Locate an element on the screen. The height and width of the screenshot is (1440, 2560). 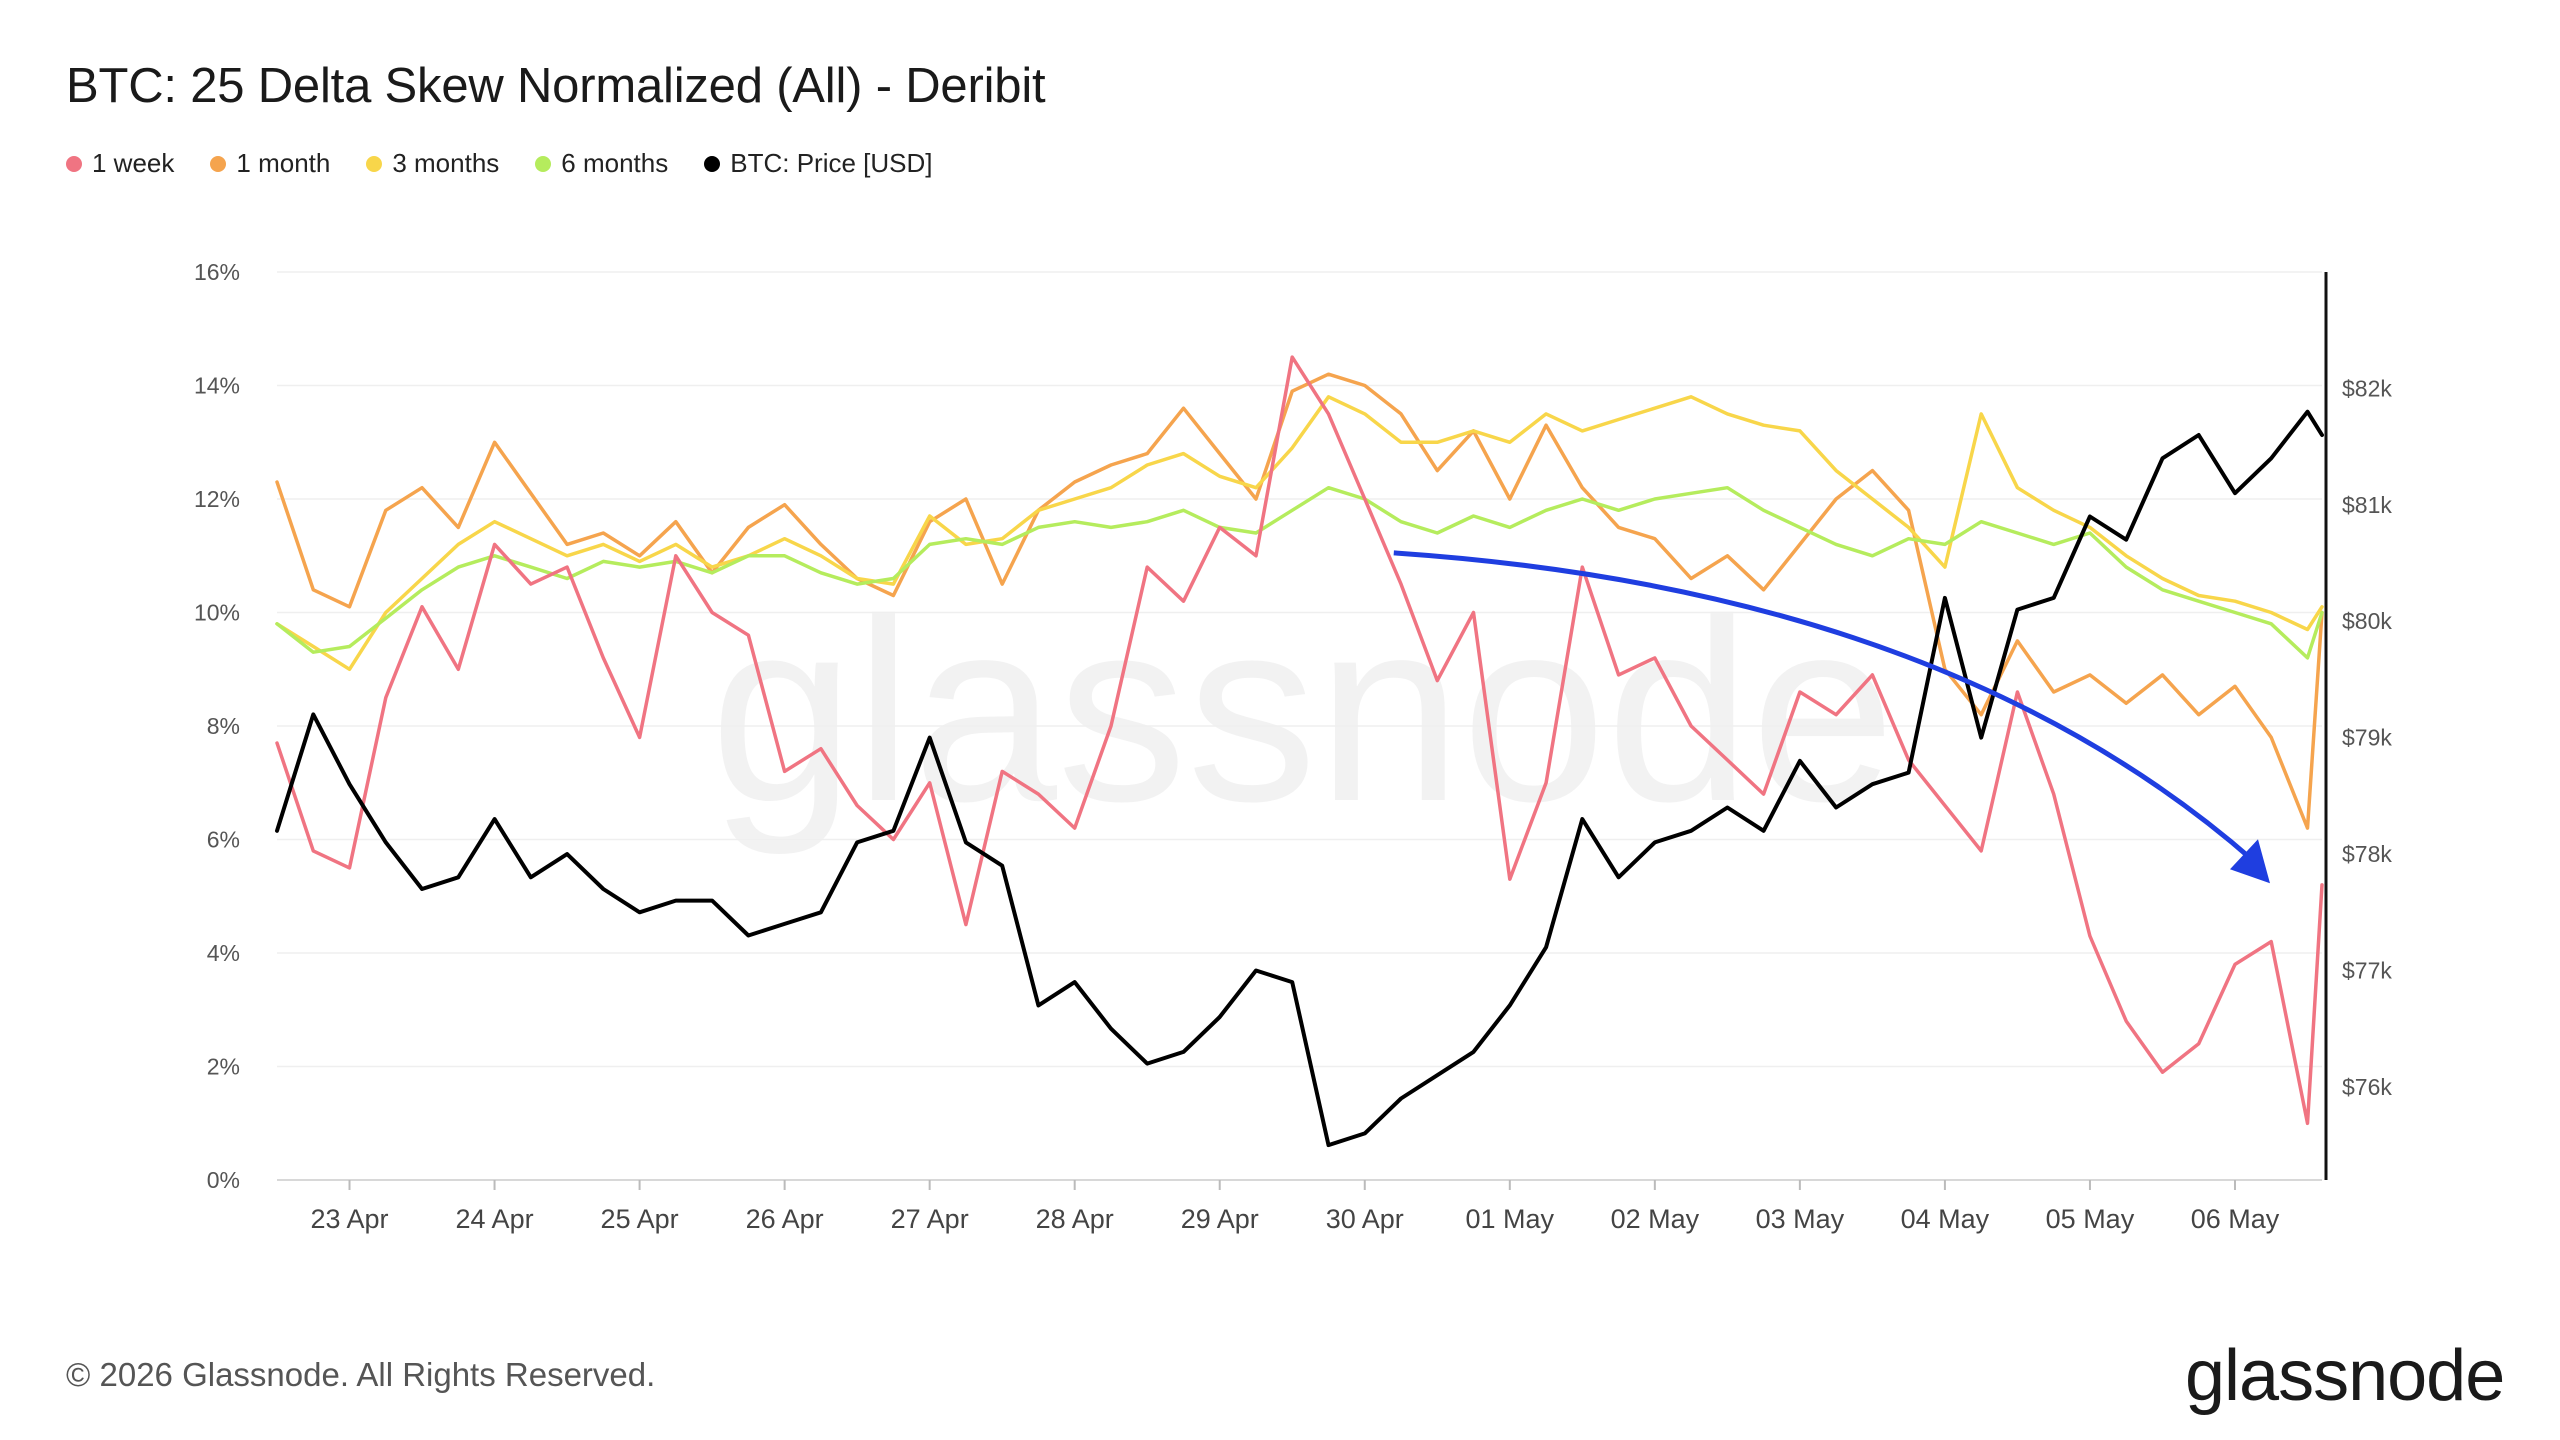
y-axis-left: 0% 2% 4% 6% 8% 10% 12% 14% 16% is located at coordinates (217, 726).